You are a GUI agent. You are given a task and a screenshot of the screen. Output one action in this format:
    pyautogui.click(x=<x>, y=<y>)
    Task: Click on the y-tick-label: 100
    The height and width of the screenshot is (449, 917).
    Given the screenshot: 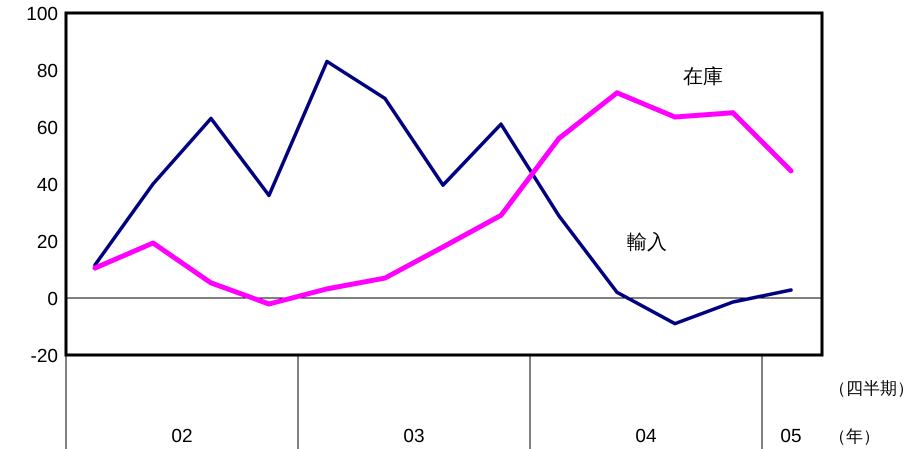 What is the action you would take?
    pyautogui.click(x=42, y=14)
    